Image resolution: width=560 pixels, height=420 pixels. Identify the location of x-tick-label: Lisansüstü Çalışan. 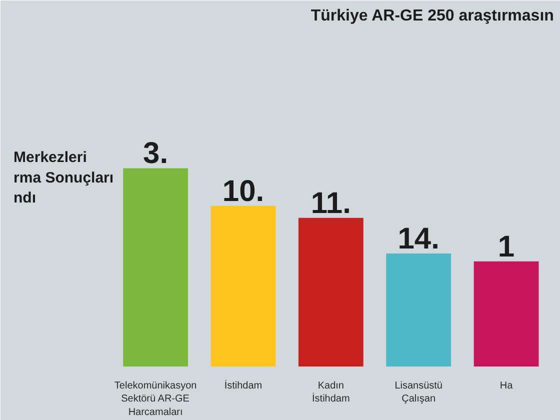
(418, 392).